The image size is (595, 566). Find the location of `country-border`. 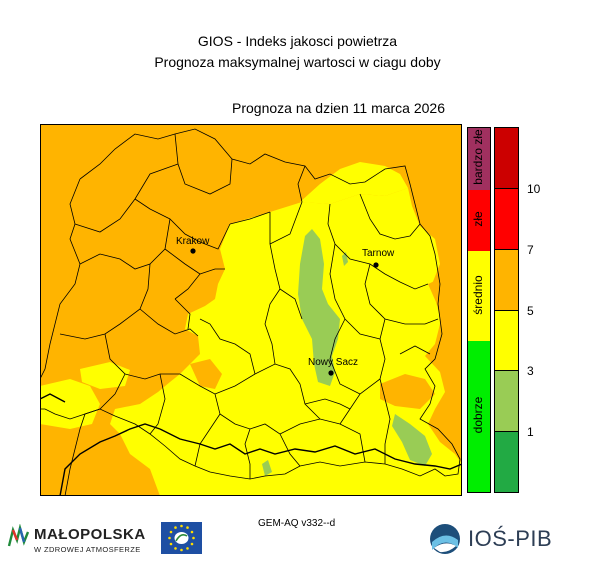

country-border is located at coordinates (251, 444).